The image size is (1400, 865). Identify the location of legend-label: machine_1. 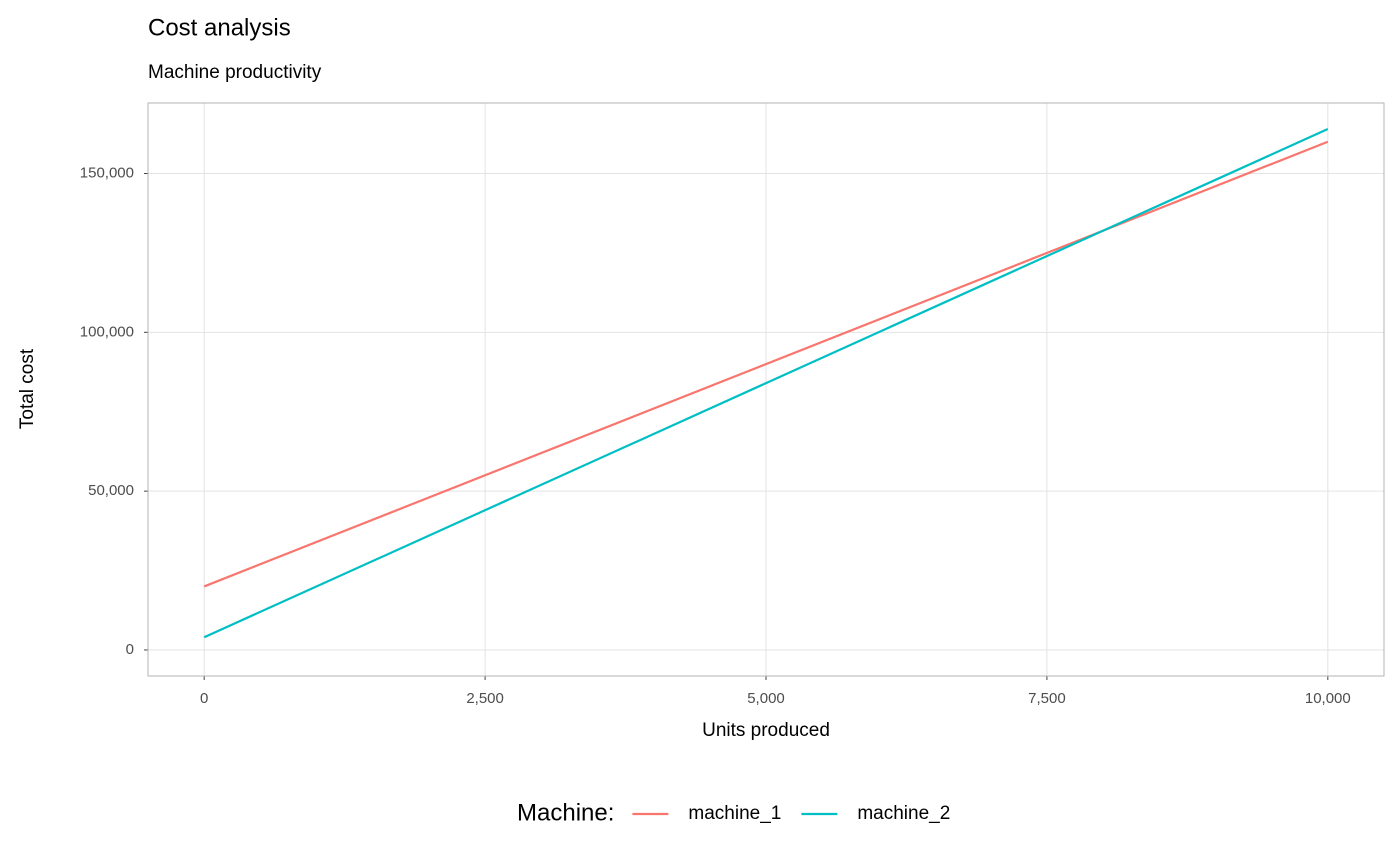
(734, 813).